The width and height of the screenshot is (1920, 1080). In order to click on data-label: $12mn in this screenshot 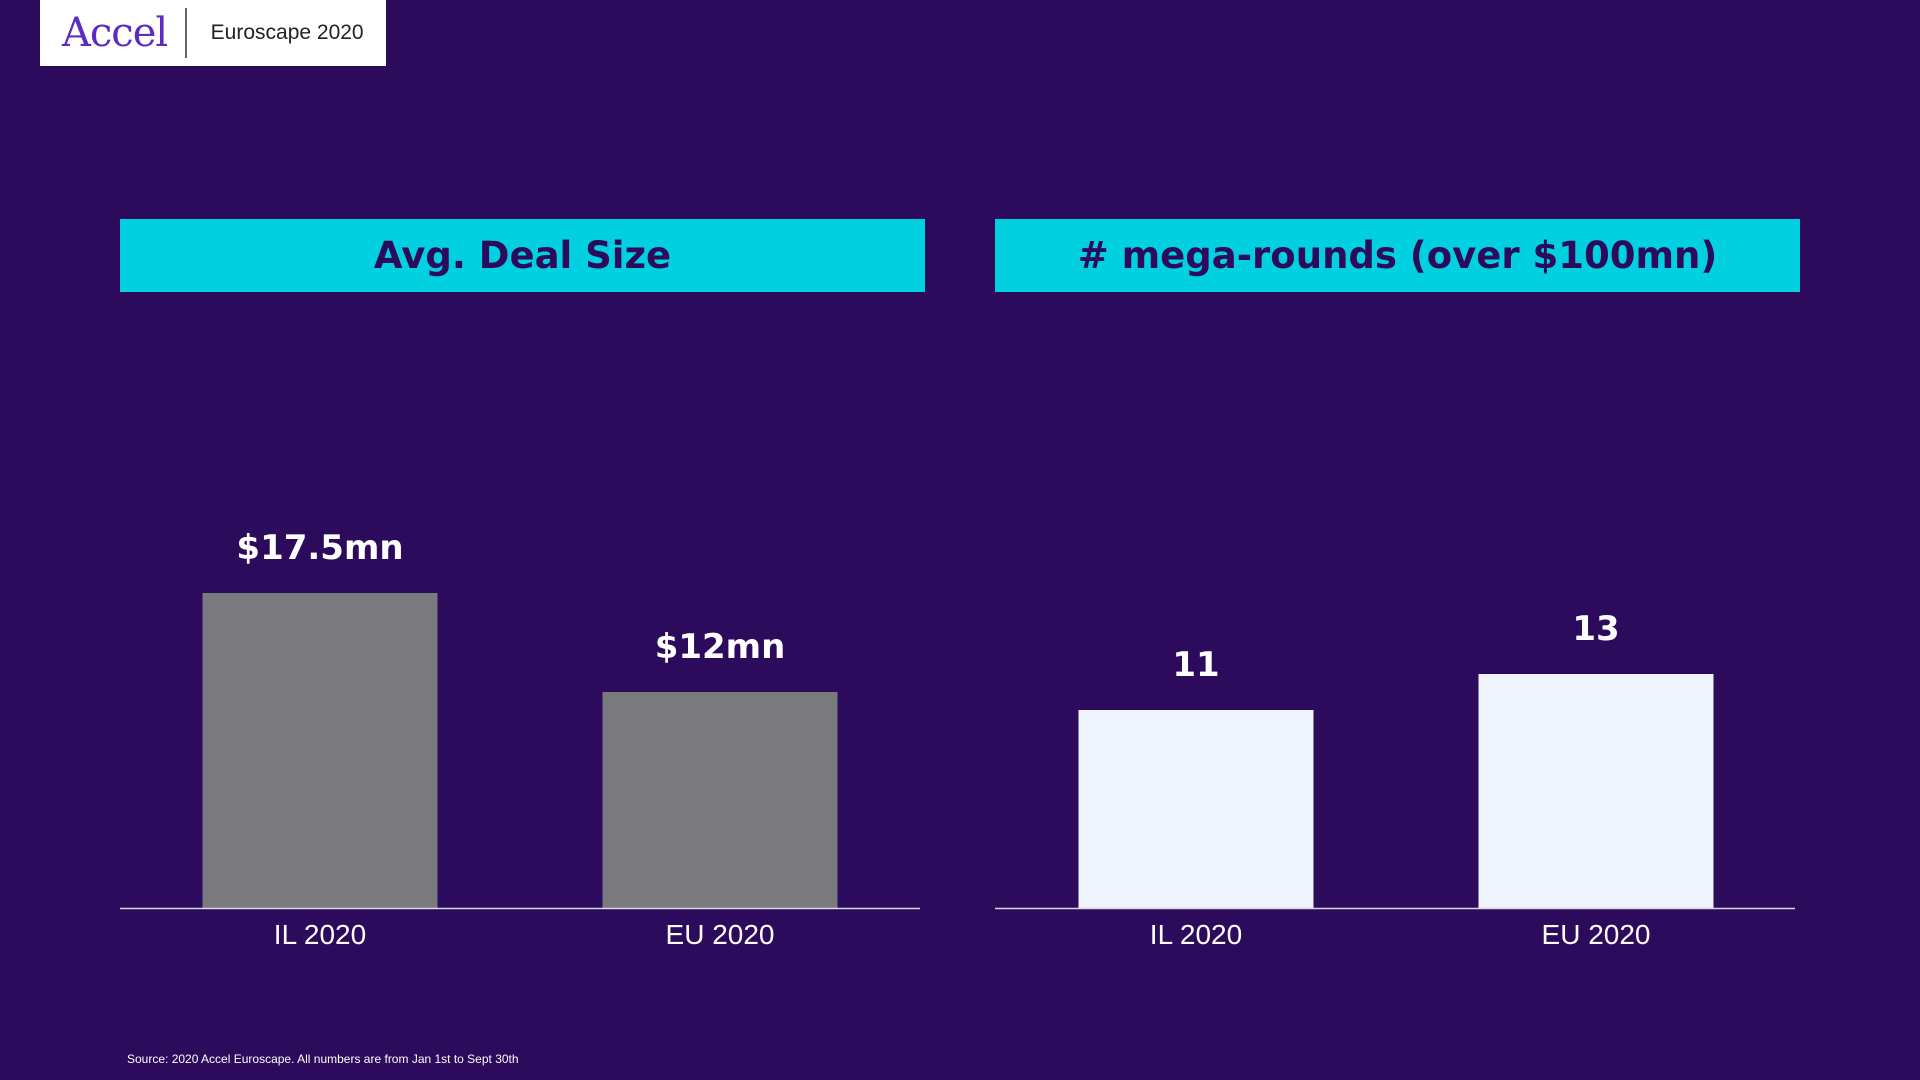, I will do `click(720, 647)`.